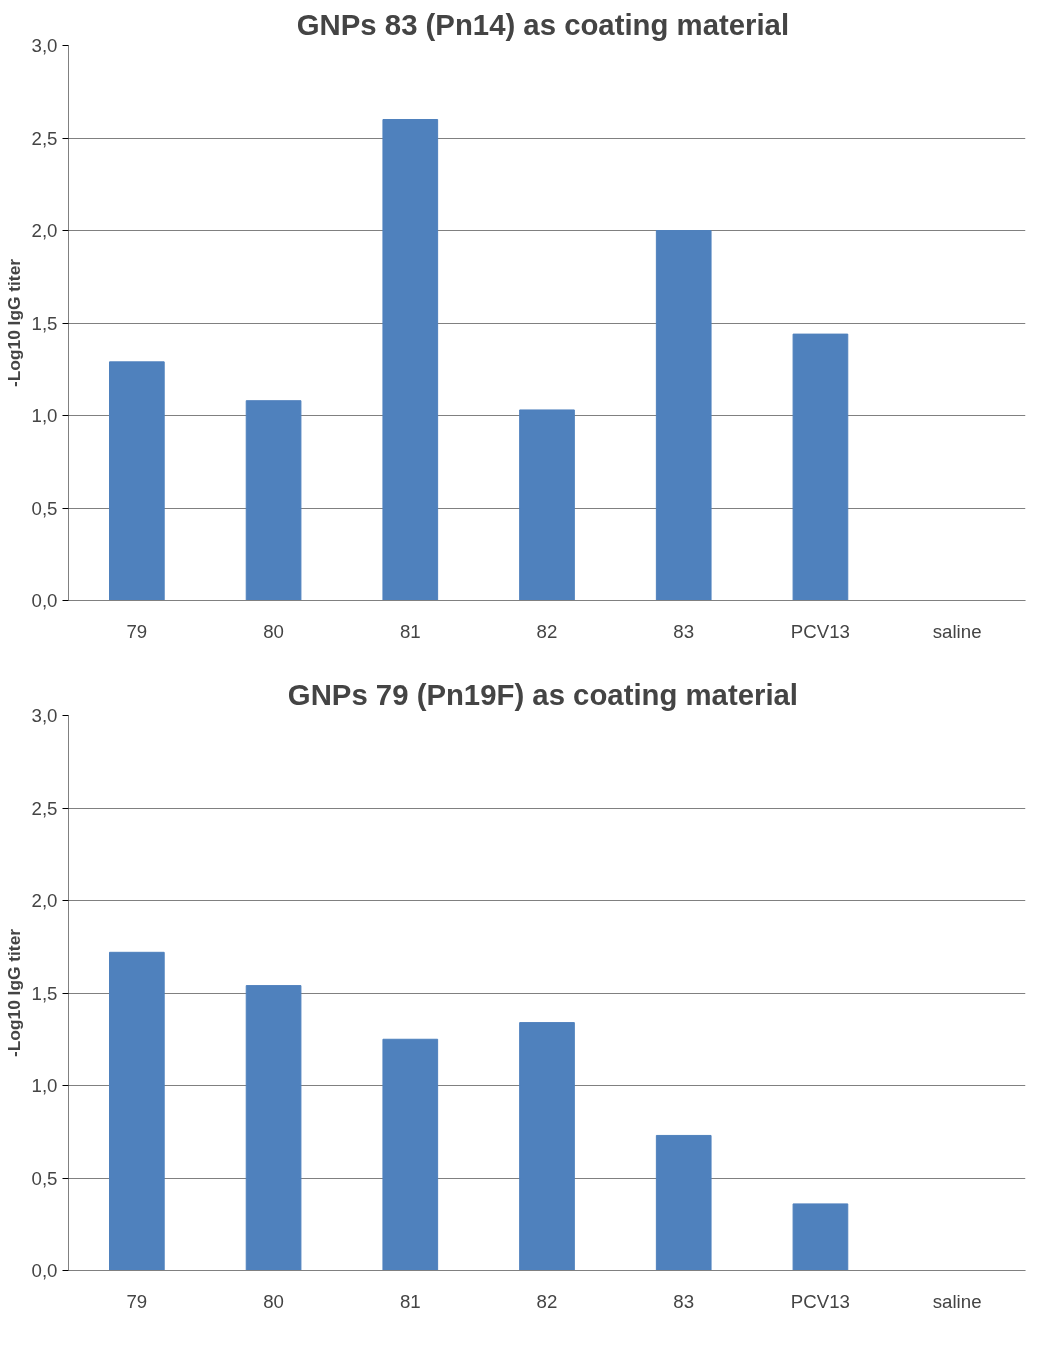  I want to click on chart-title: GNPs 79 (Pn19F) as coating material, so click(543, 694).